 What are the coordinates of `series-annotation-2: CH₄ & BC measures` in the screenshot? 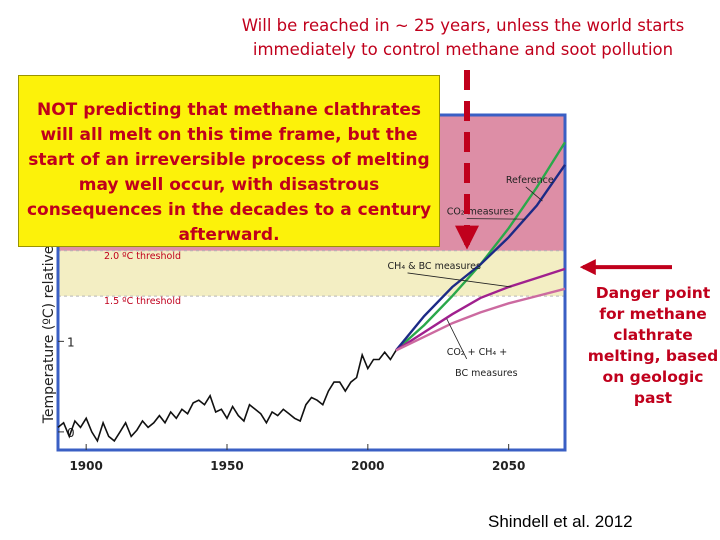 It's located at (434, 266).